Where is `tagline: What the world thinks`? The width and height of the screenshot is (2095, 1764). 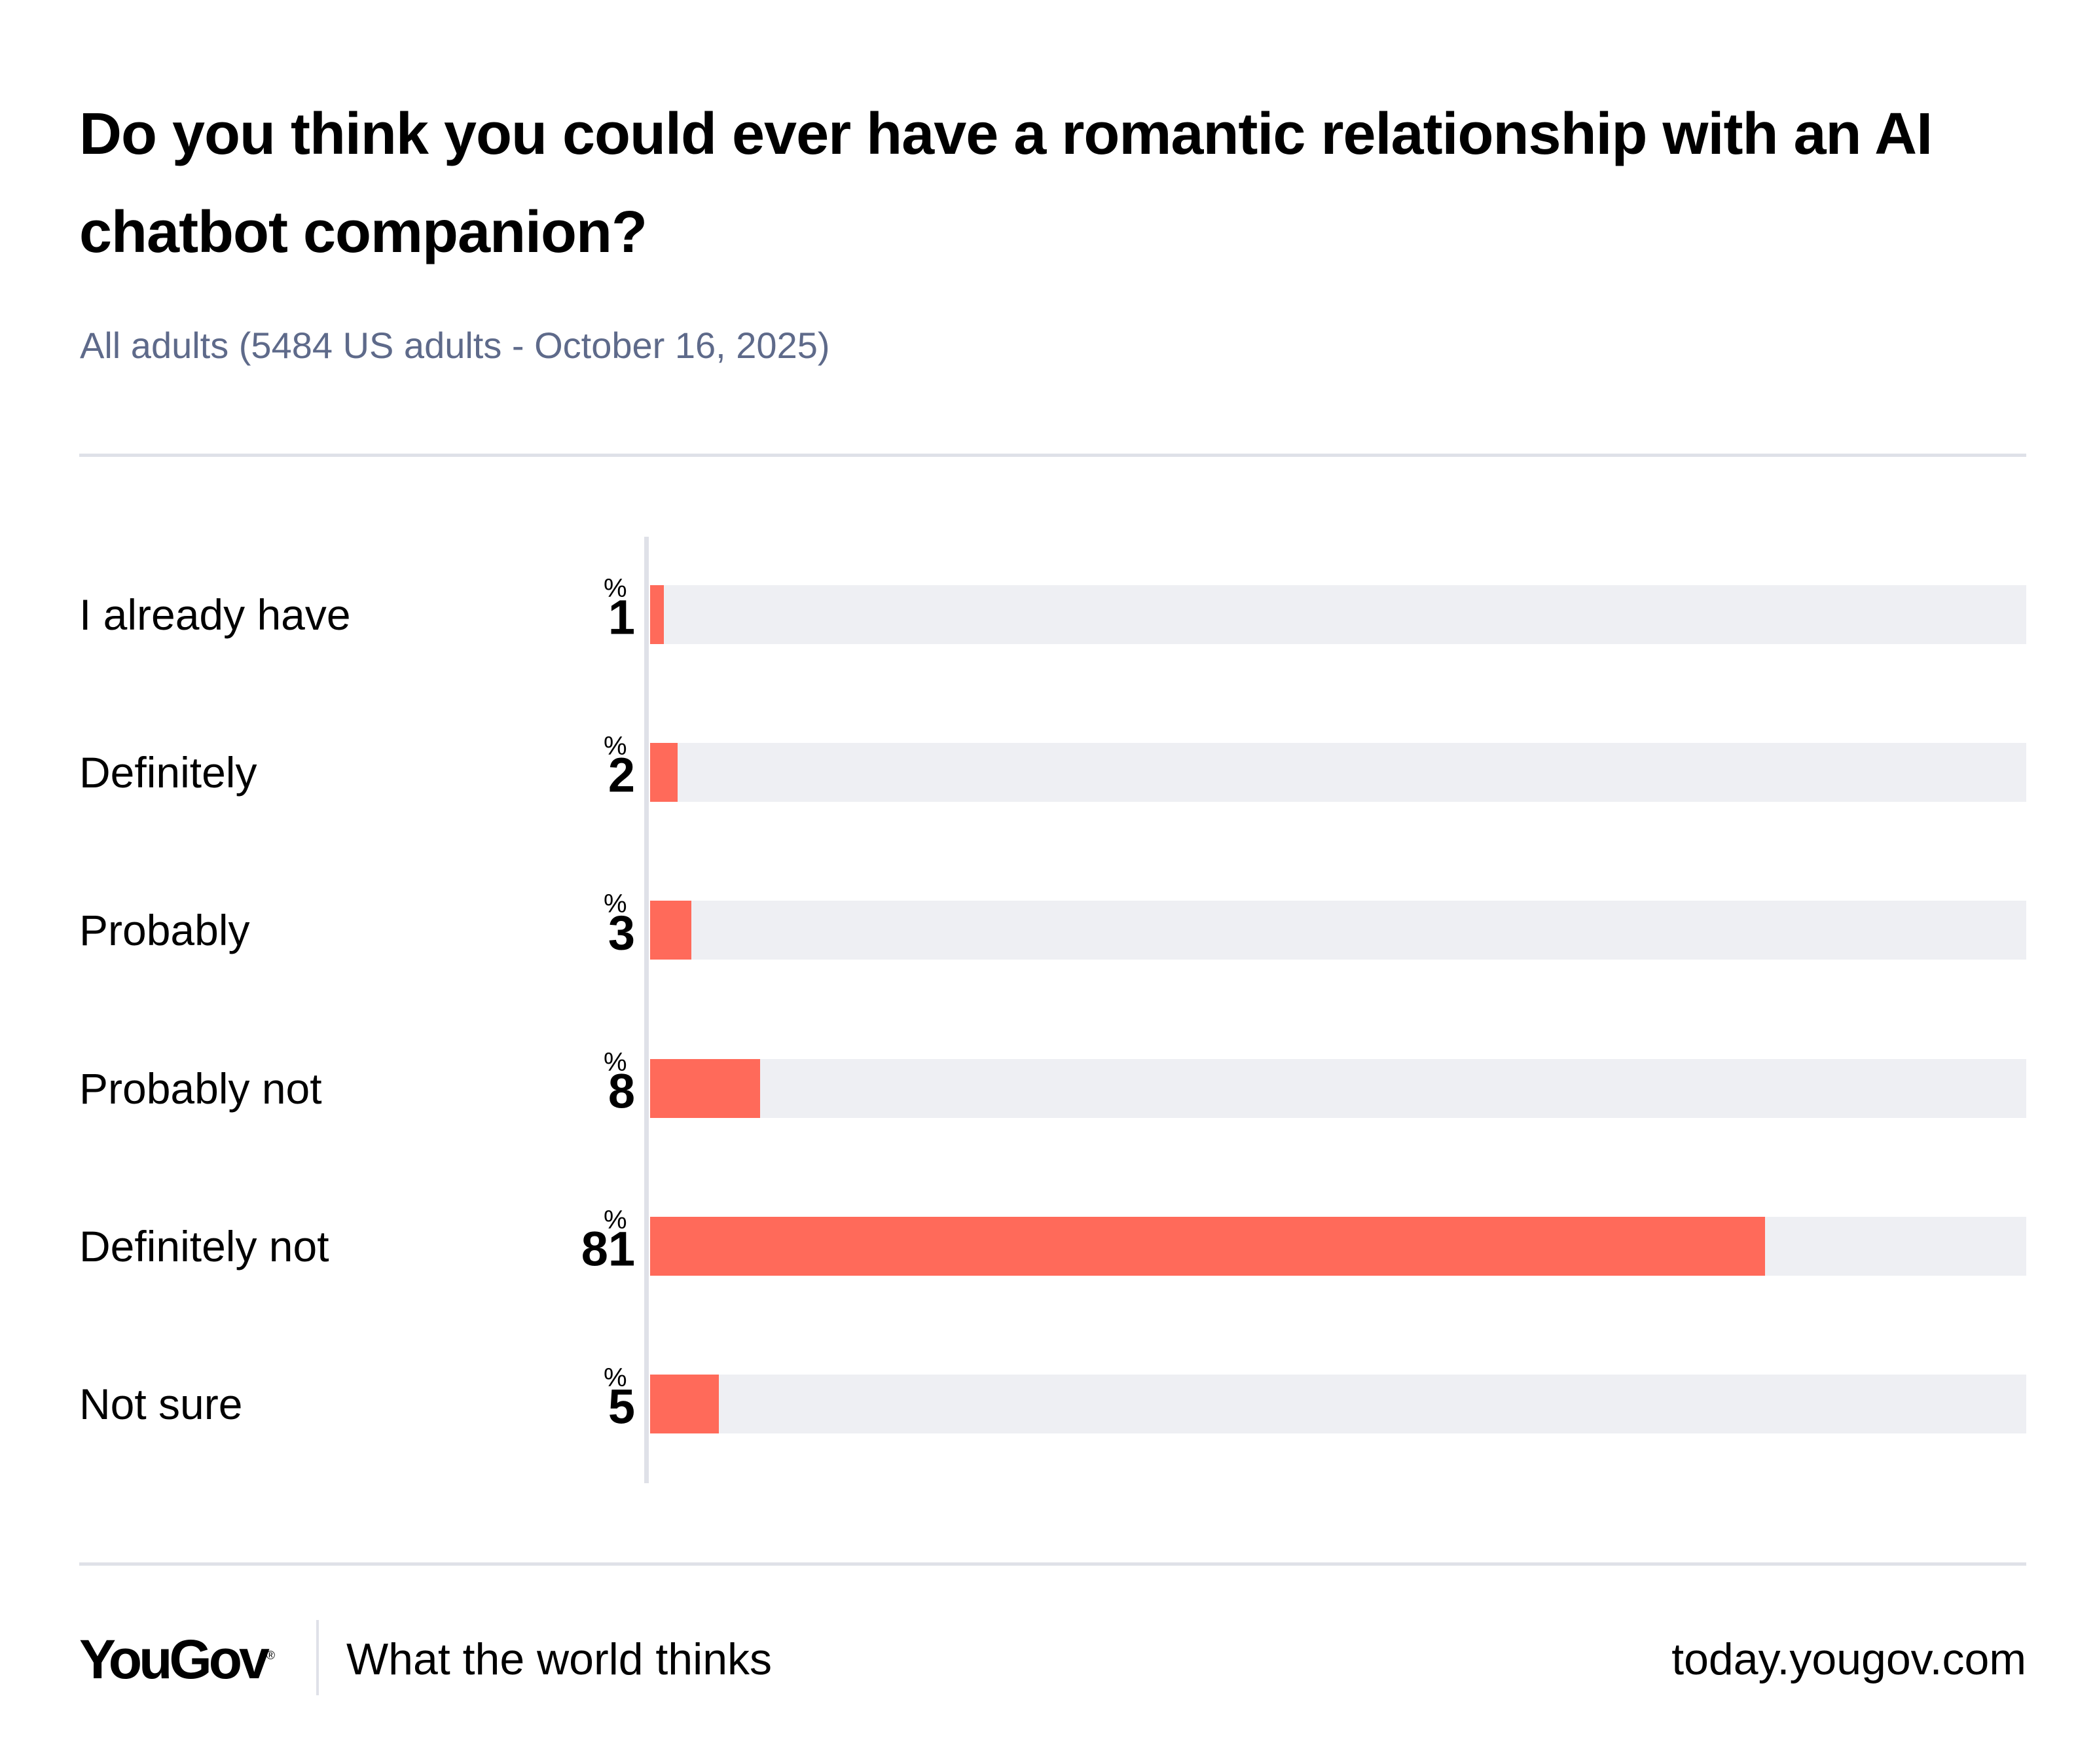
tagline: What the world thinks is located at coordinates (559, 1659).